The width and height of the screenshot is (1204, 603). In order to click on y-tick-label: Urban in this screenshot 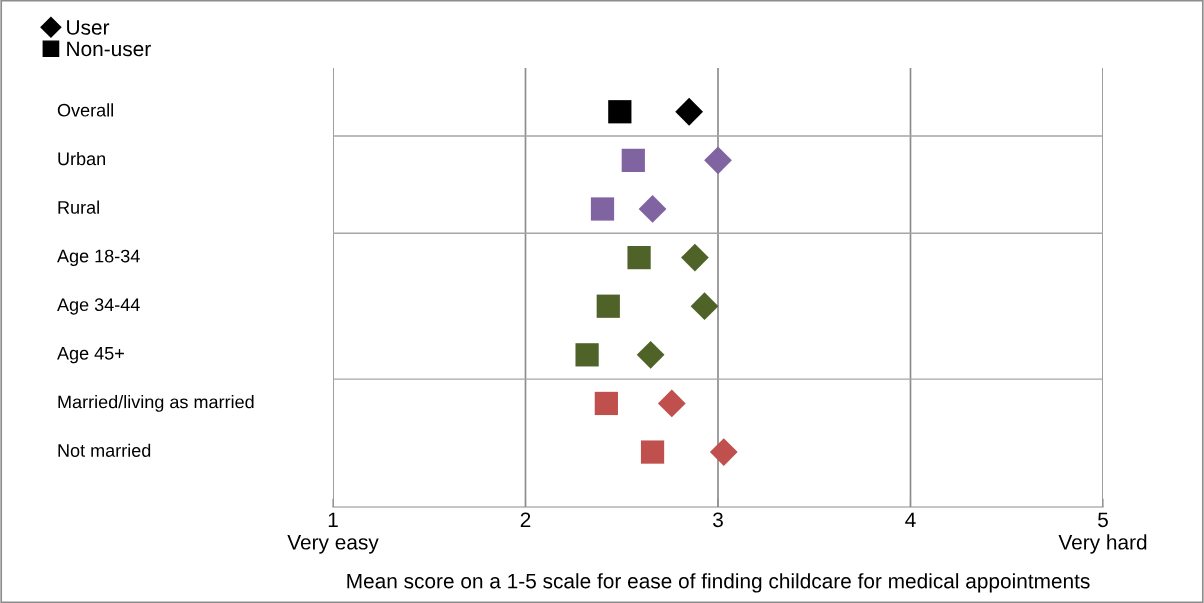, I will do `click(81, 158)`.